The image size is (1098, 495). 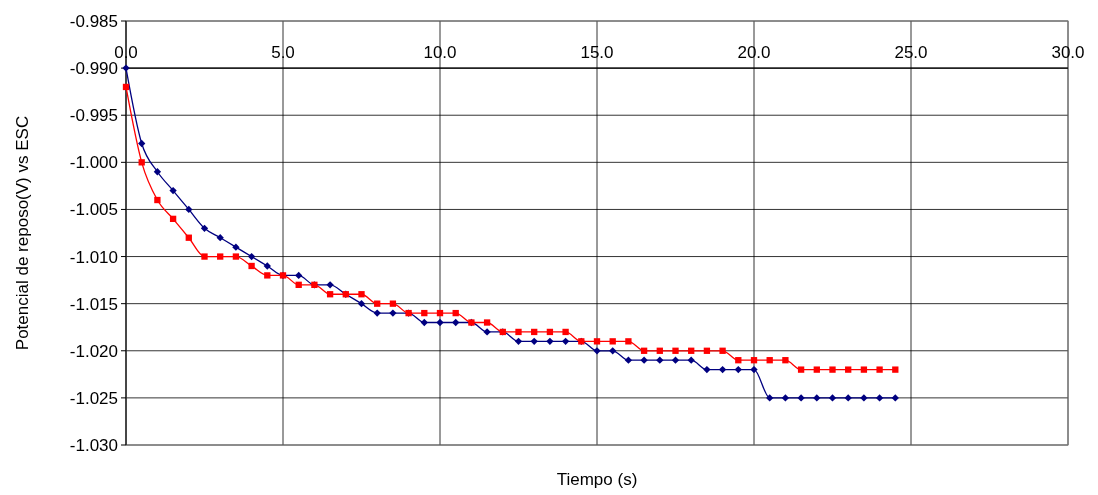 What do you see at coordinates (911, 53) in the screenshot?
I see `x-tick-label: 25.0` at bounding box center [911, 53].